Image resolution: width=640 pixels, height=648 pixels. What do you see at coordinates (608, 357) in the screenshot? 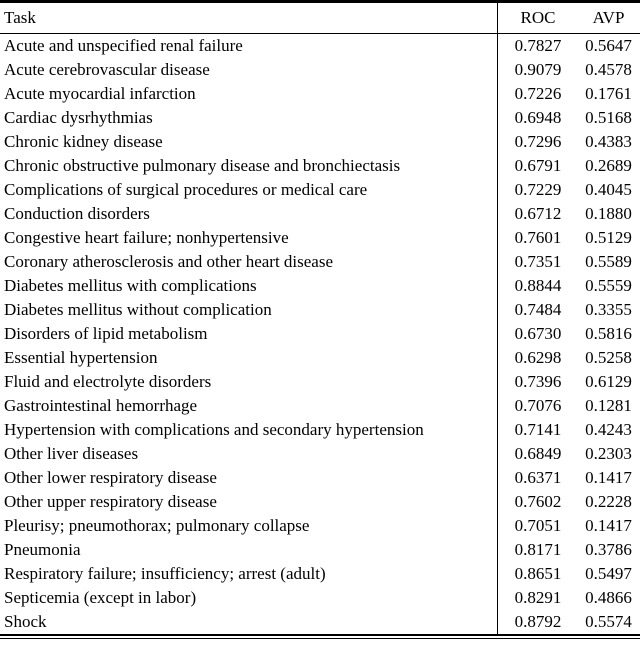
I see `avp-cell: 0.5258` at bounding box center [608, 357].